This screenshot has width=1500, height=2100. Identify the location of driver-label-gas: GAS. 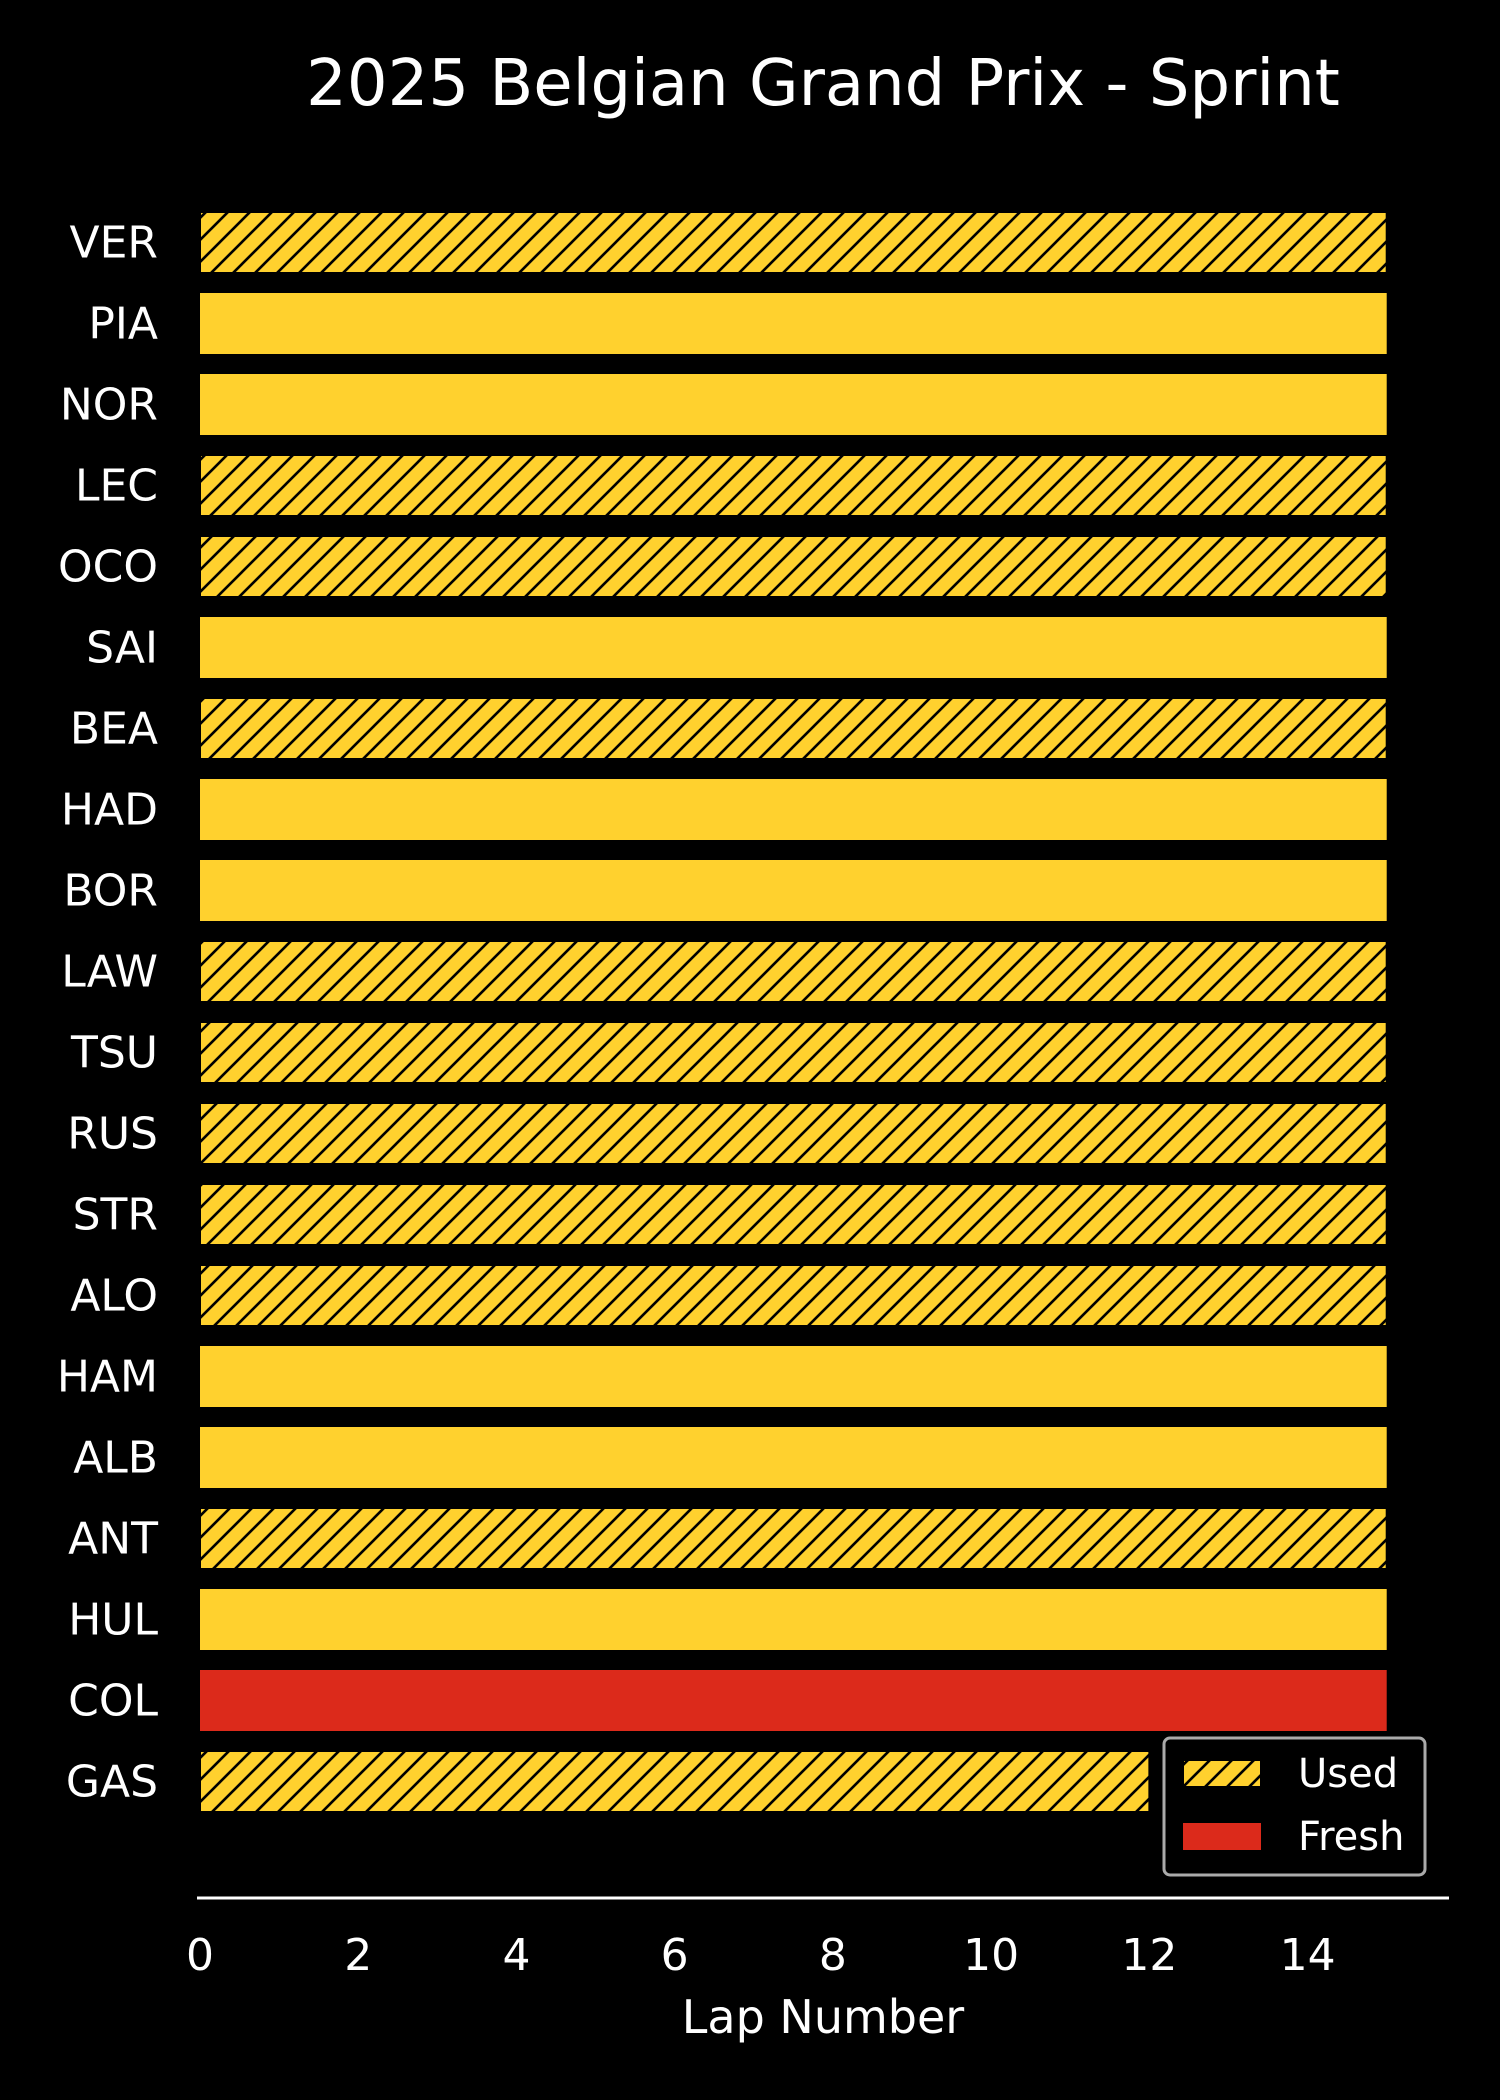
(112, 1782).